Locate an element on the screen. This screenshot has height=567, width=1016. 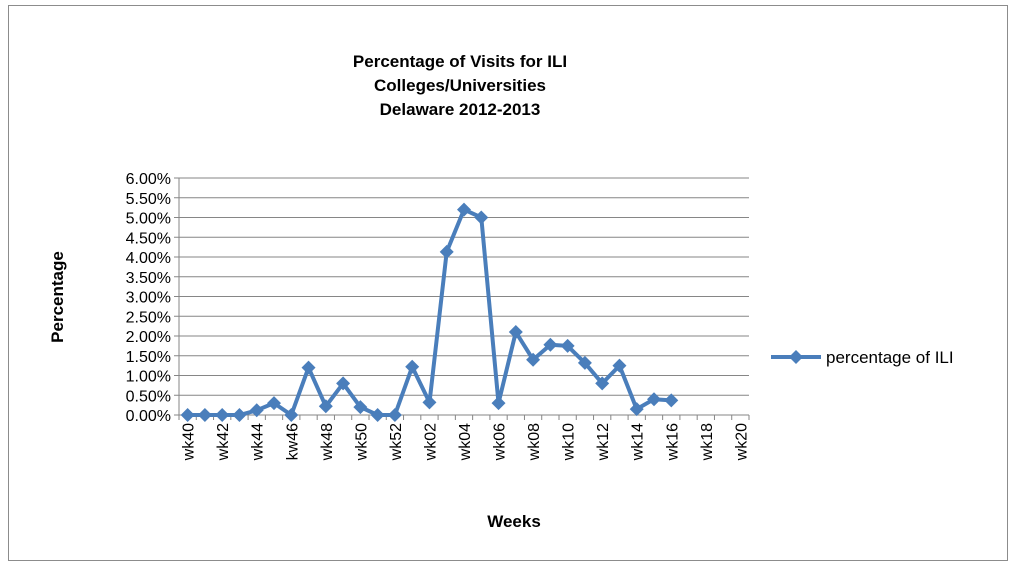
x-tick-label: wk20 is located at coordinates (741, 442).